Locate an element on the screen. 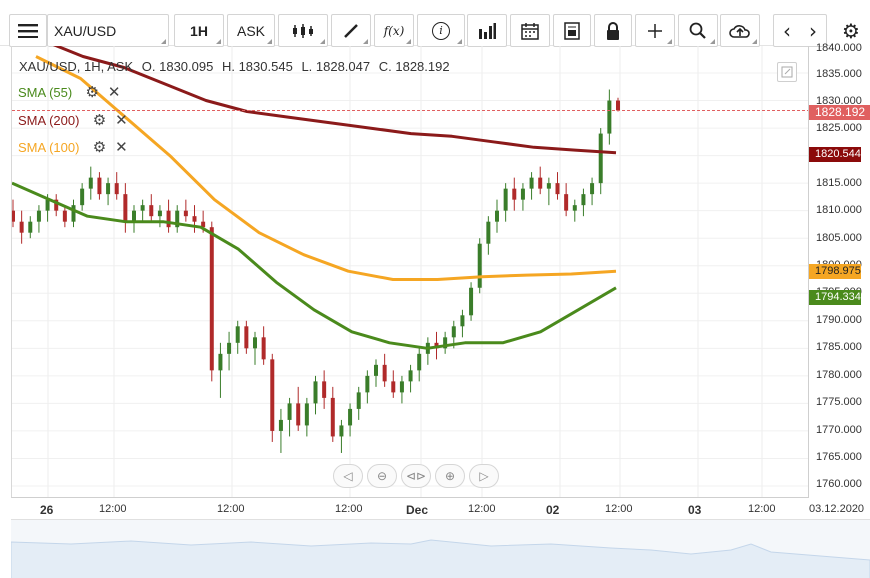 This screenshot has width=870, height=578. indicator-sma200: SMA (200) ⚙ ✕ is located at coordinates (73, 120).